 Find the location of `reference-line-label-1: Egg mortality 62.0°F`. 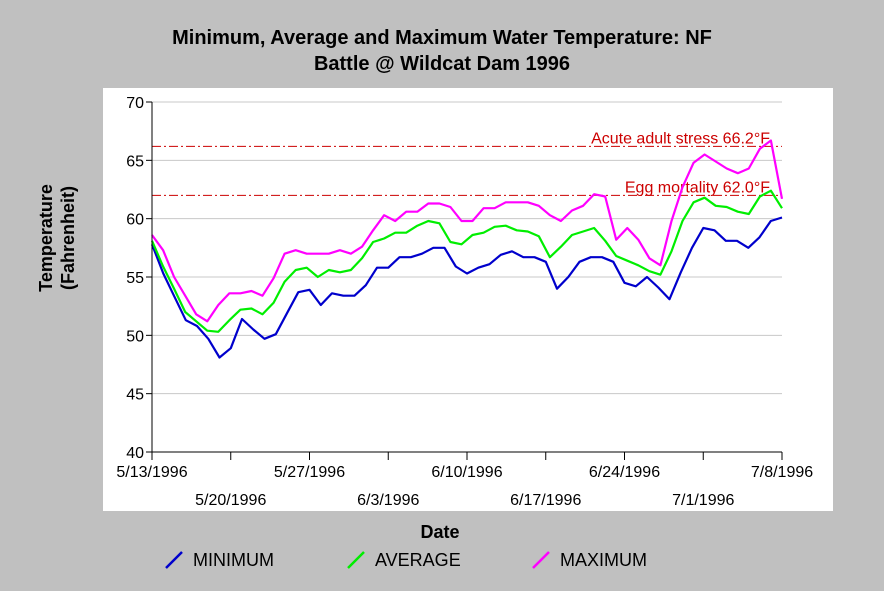

reference-line-label-1: Egg mortality 62.0°F is located at coordinates (697, 187).